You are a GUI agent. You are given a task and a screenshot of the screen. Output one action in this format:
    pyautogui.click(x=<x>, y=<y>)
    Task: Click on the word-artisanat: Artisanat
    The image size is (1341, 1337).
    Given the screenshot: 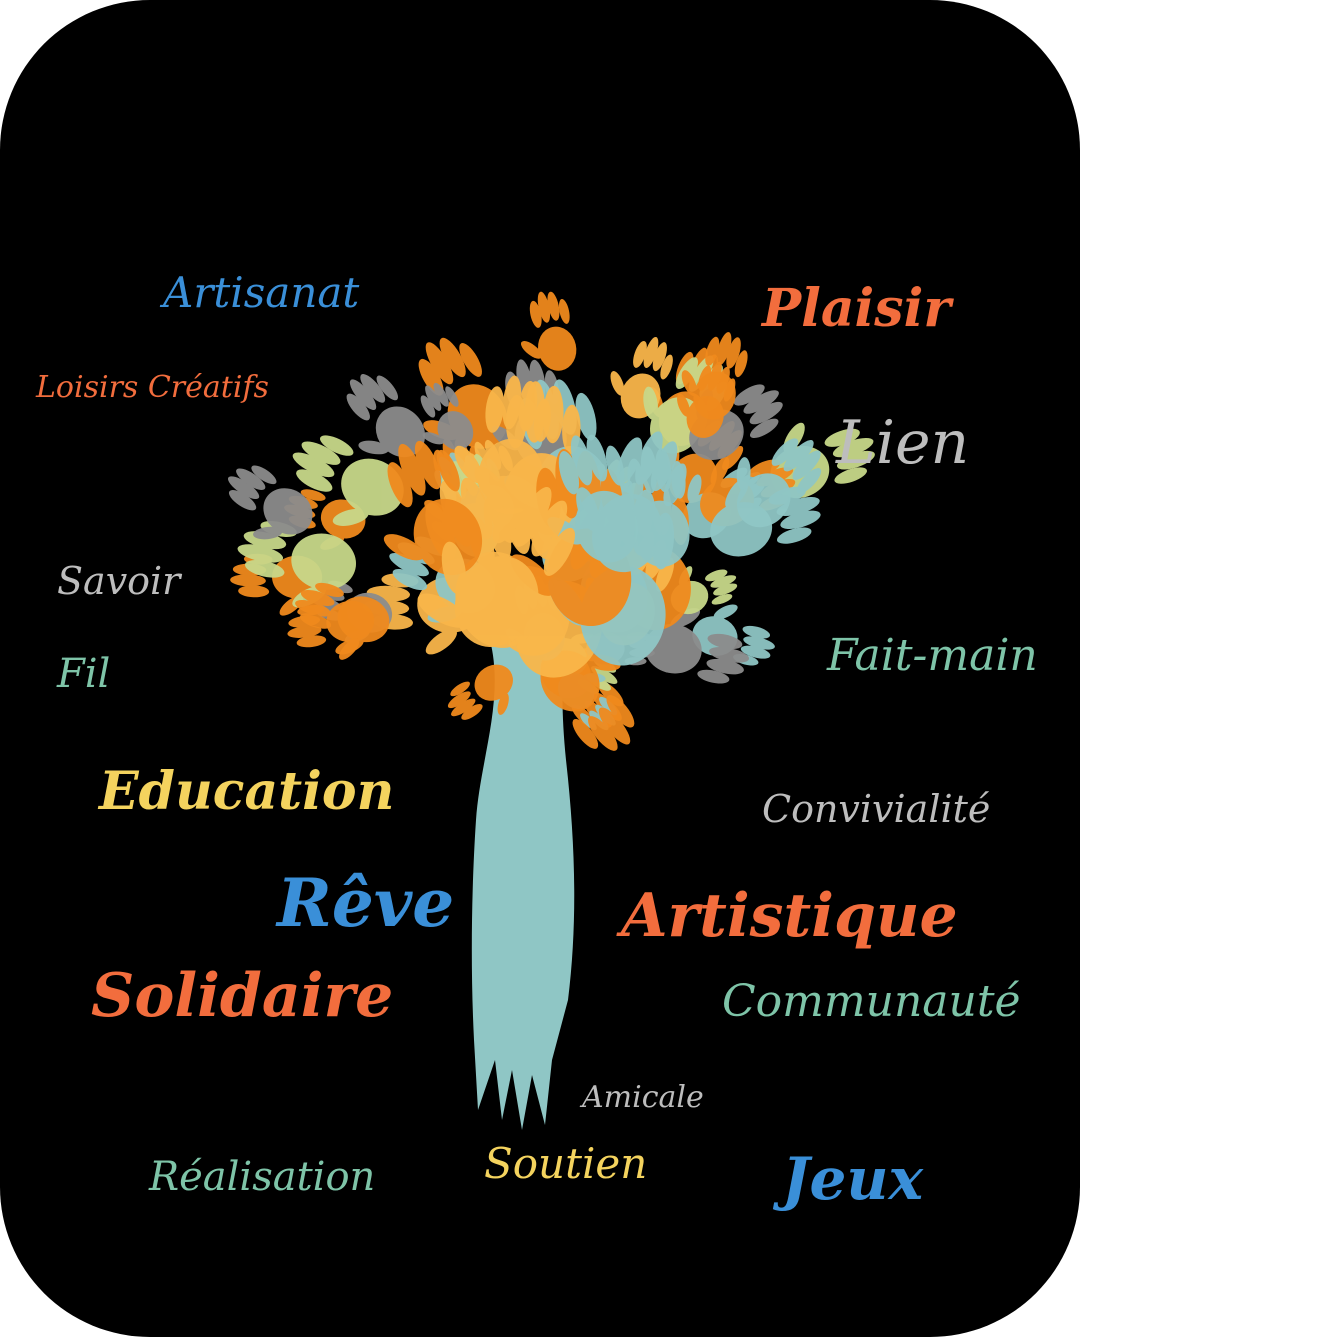 What is the action you would take?
    pyautogui.click(x=261, y=292)
    